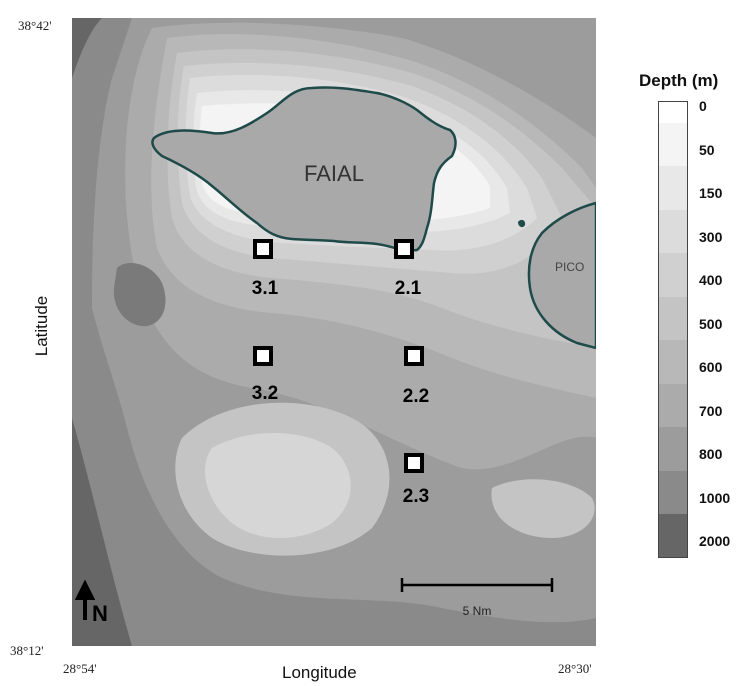  I want to click on north-arrow: N, so click(91, 602).